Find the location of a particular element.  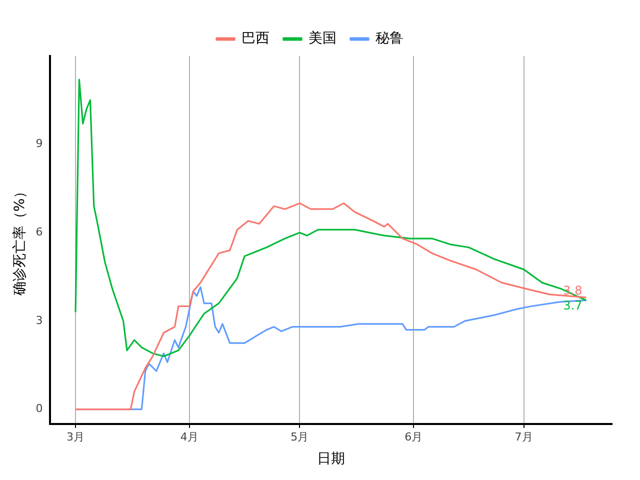

y-tick-label: 0 is located at coordinates (39, 409).